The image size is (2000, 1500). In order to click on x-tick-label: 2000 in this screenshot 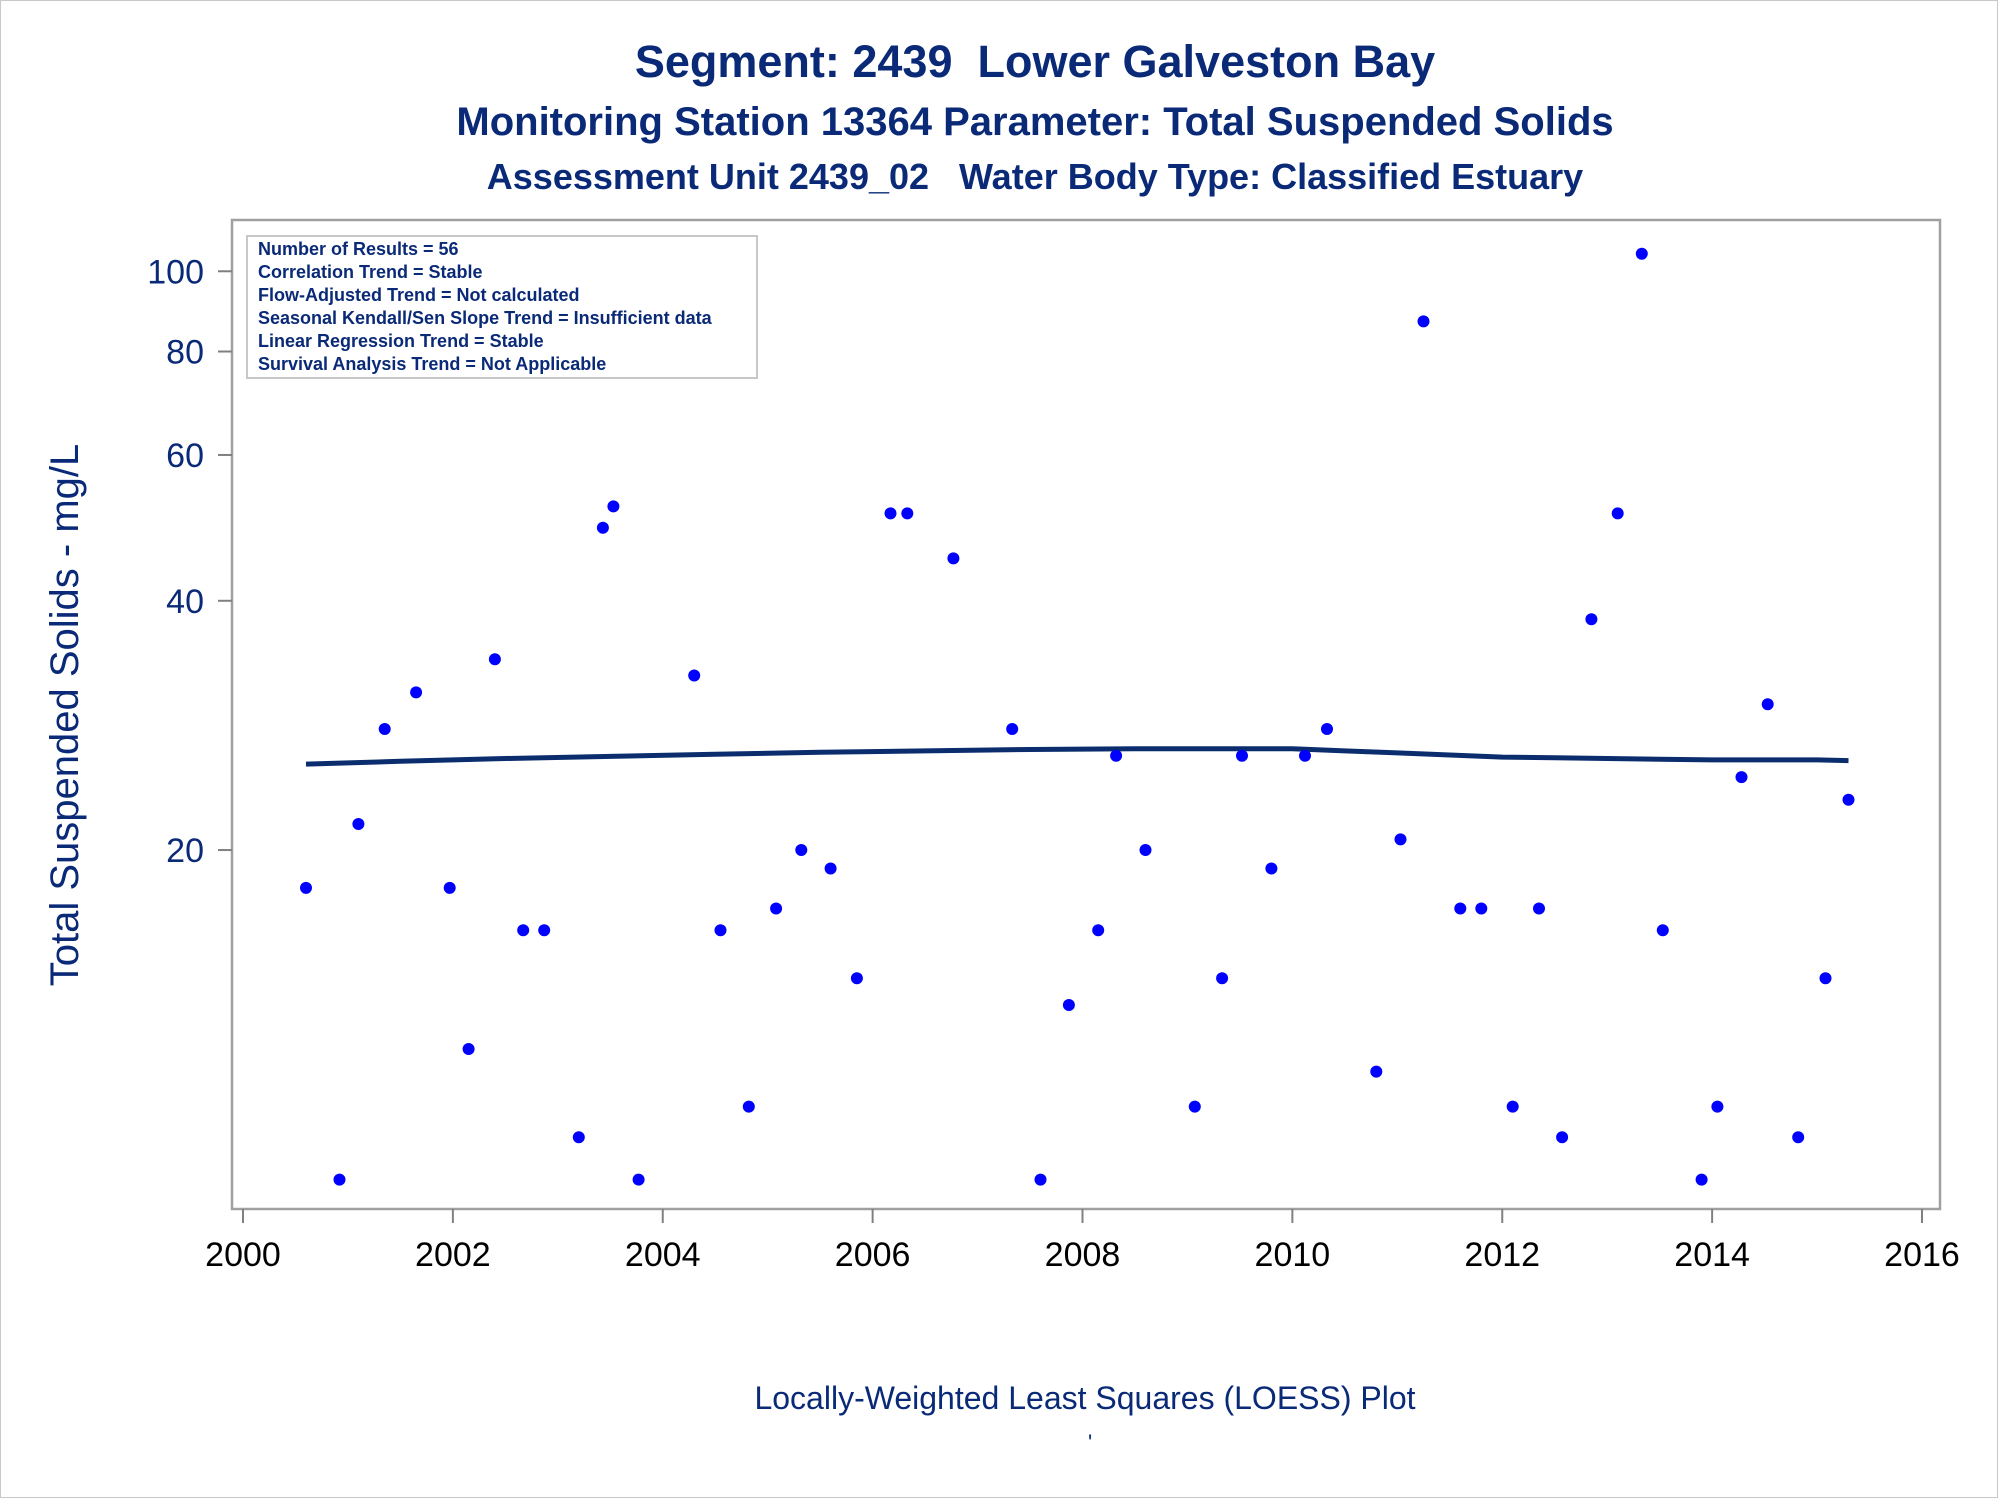, I will do `click(243, 1255)`.